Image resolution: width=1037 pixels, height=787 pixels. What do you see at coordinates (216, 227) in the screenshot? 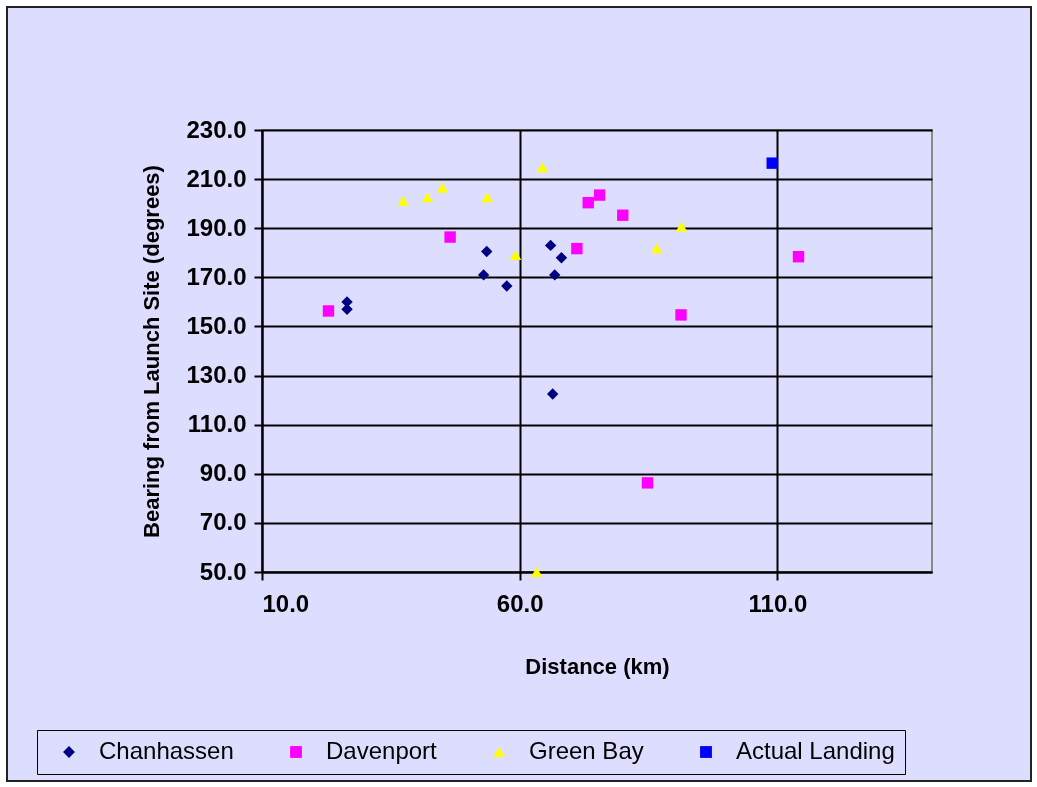
I see `y-tick-label: 190.0` at bounding box center [216, 227].